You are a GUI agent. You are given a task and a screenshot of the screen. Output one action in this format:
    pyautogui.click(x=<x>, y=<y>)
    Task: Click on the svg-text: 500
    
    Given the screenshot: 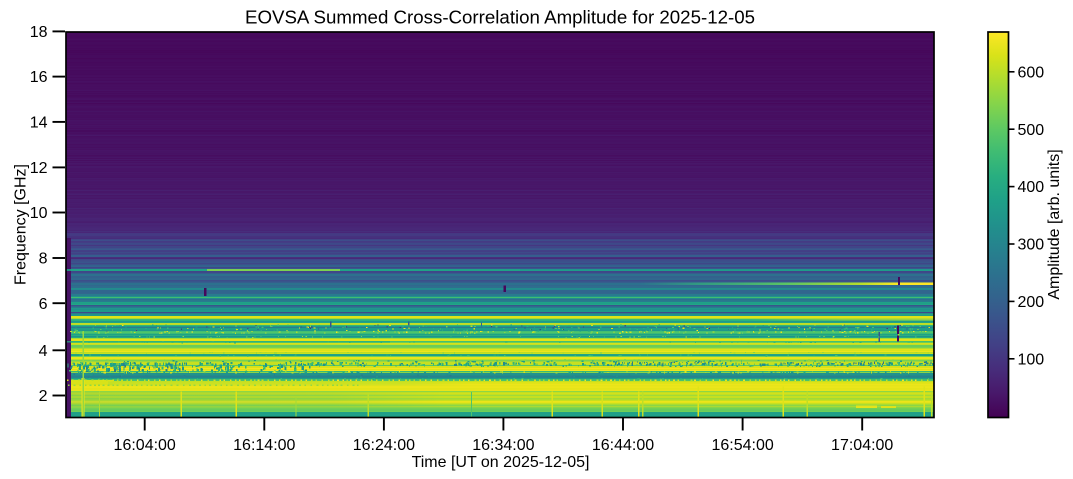 What is the action you would take?
    pyautogui.click(x=1031, y=130)
    